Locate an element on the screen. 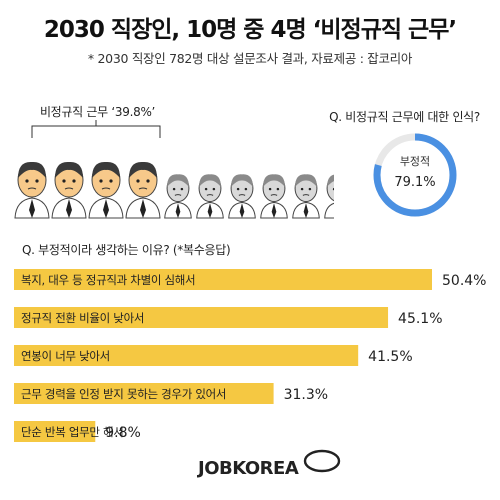 The width and height of the screenshot is (500, 500). bar-value-label: 45.1% is located at coordinates (420, 319).